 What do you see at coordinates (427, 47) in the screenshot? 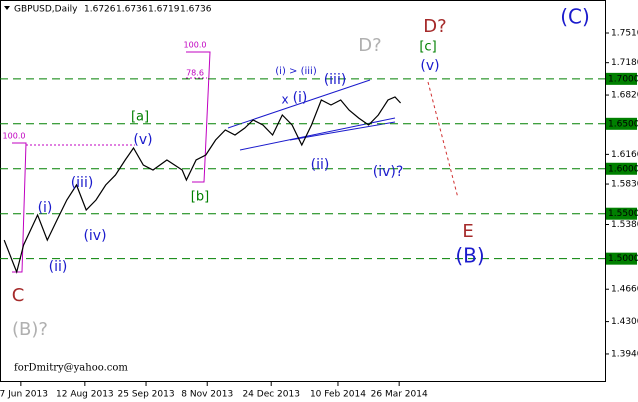
I see `wave-label: [c]` at bounding box center [427, 47].